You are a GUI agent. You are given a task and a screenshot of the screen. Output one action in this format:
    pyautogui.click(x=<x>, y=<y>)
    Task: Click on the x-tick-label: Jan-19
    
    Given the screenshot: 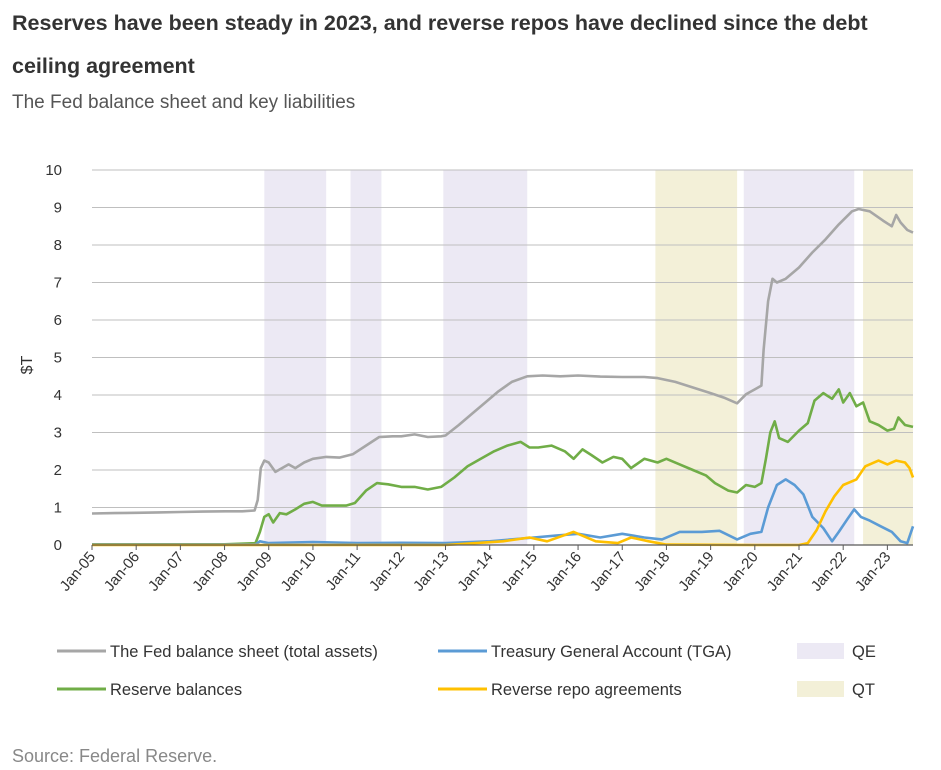 What is the action you would take?
    pyautogui.click(x=696, y=572)
    